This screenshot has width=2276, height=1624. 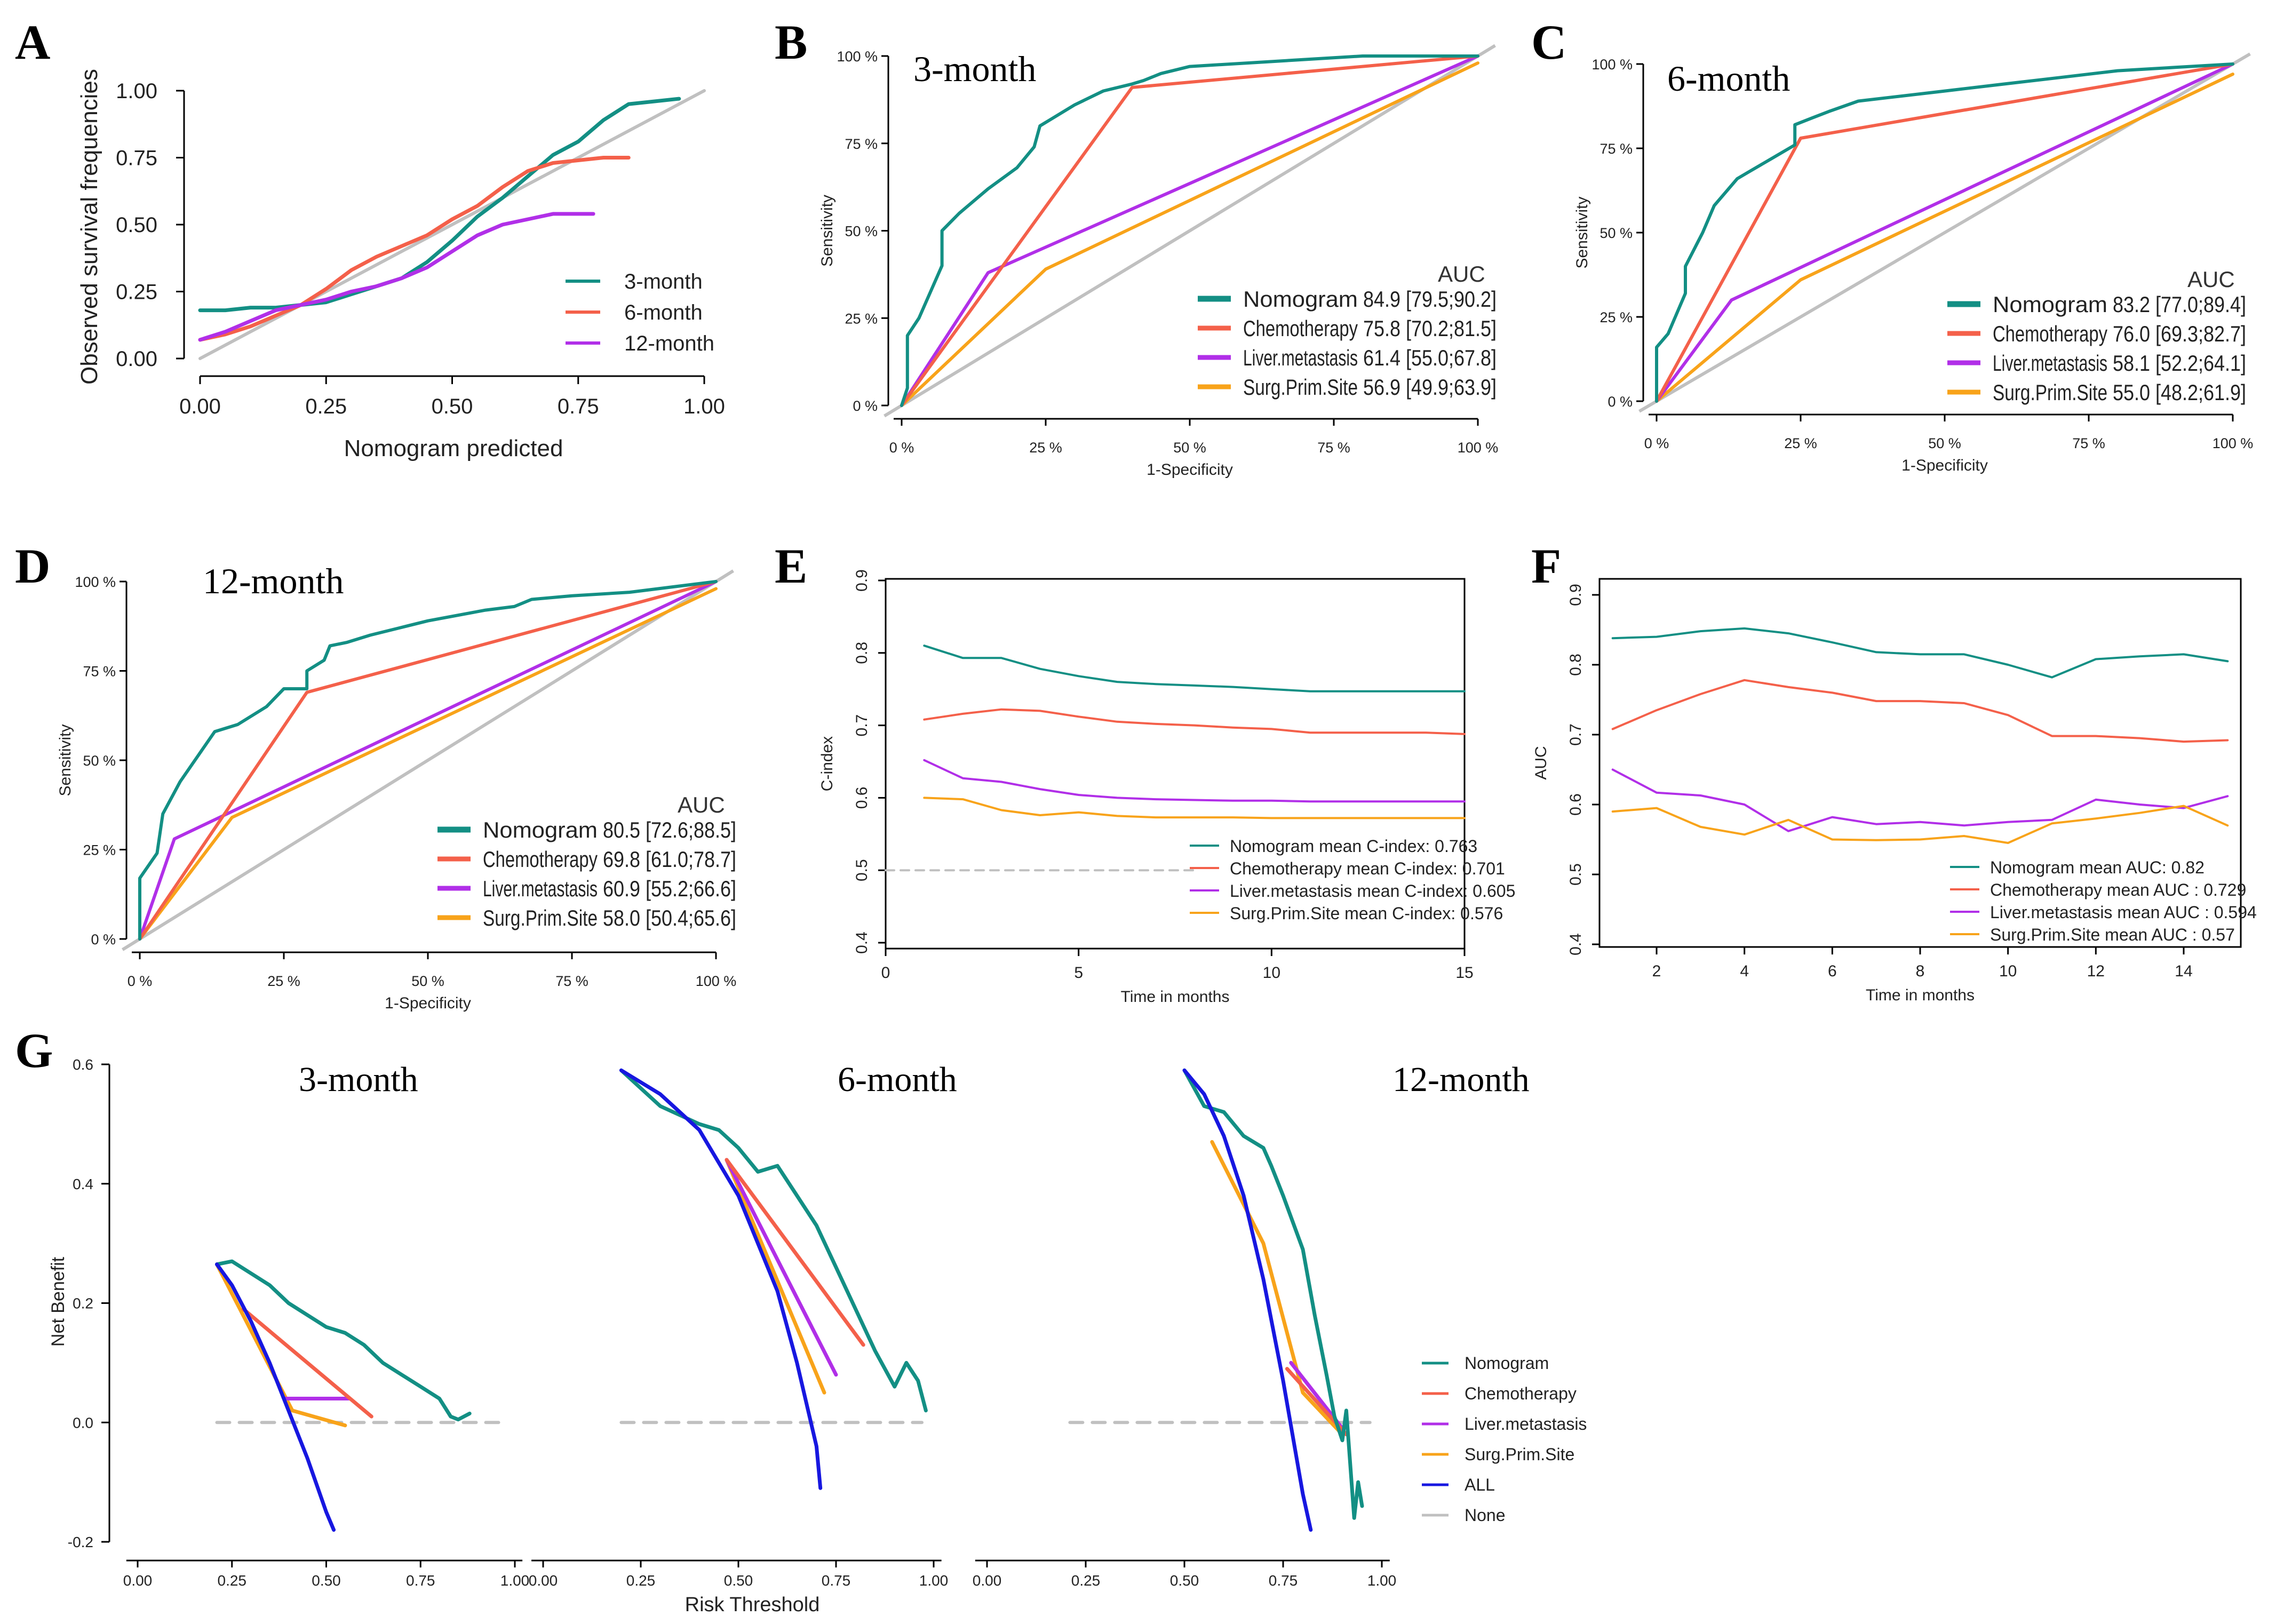 I want to click on legend-auc: 83.2 [77.0;89.4], so click(x=2179, y=304).